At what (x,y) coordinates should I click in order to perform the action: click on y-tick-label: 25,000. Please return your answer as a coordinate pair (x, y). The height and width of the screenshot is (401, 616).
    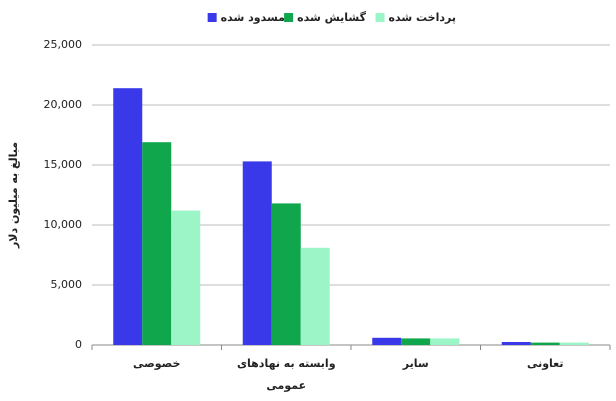
    Looking at the image, I should click on (63, 44).